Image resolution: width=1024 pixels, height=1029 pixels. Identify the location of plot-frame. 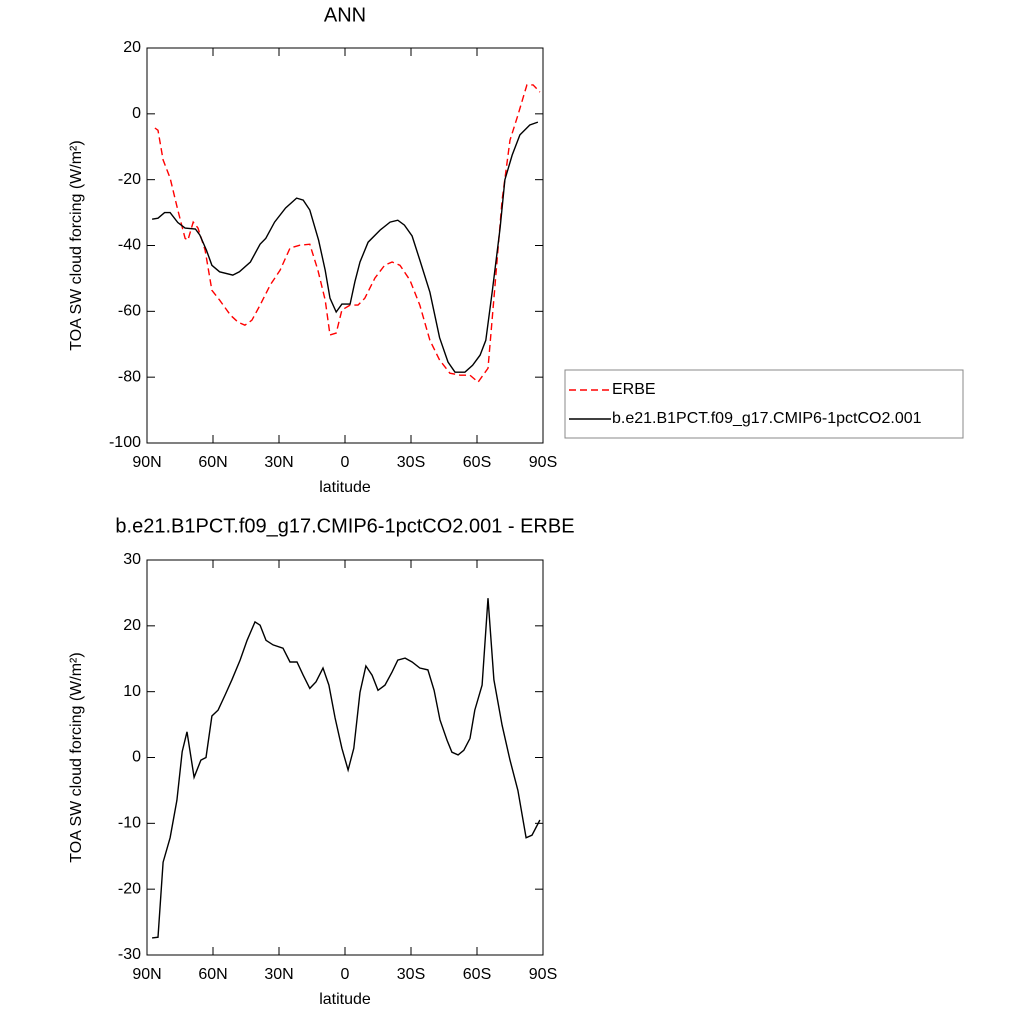
(345, 245).